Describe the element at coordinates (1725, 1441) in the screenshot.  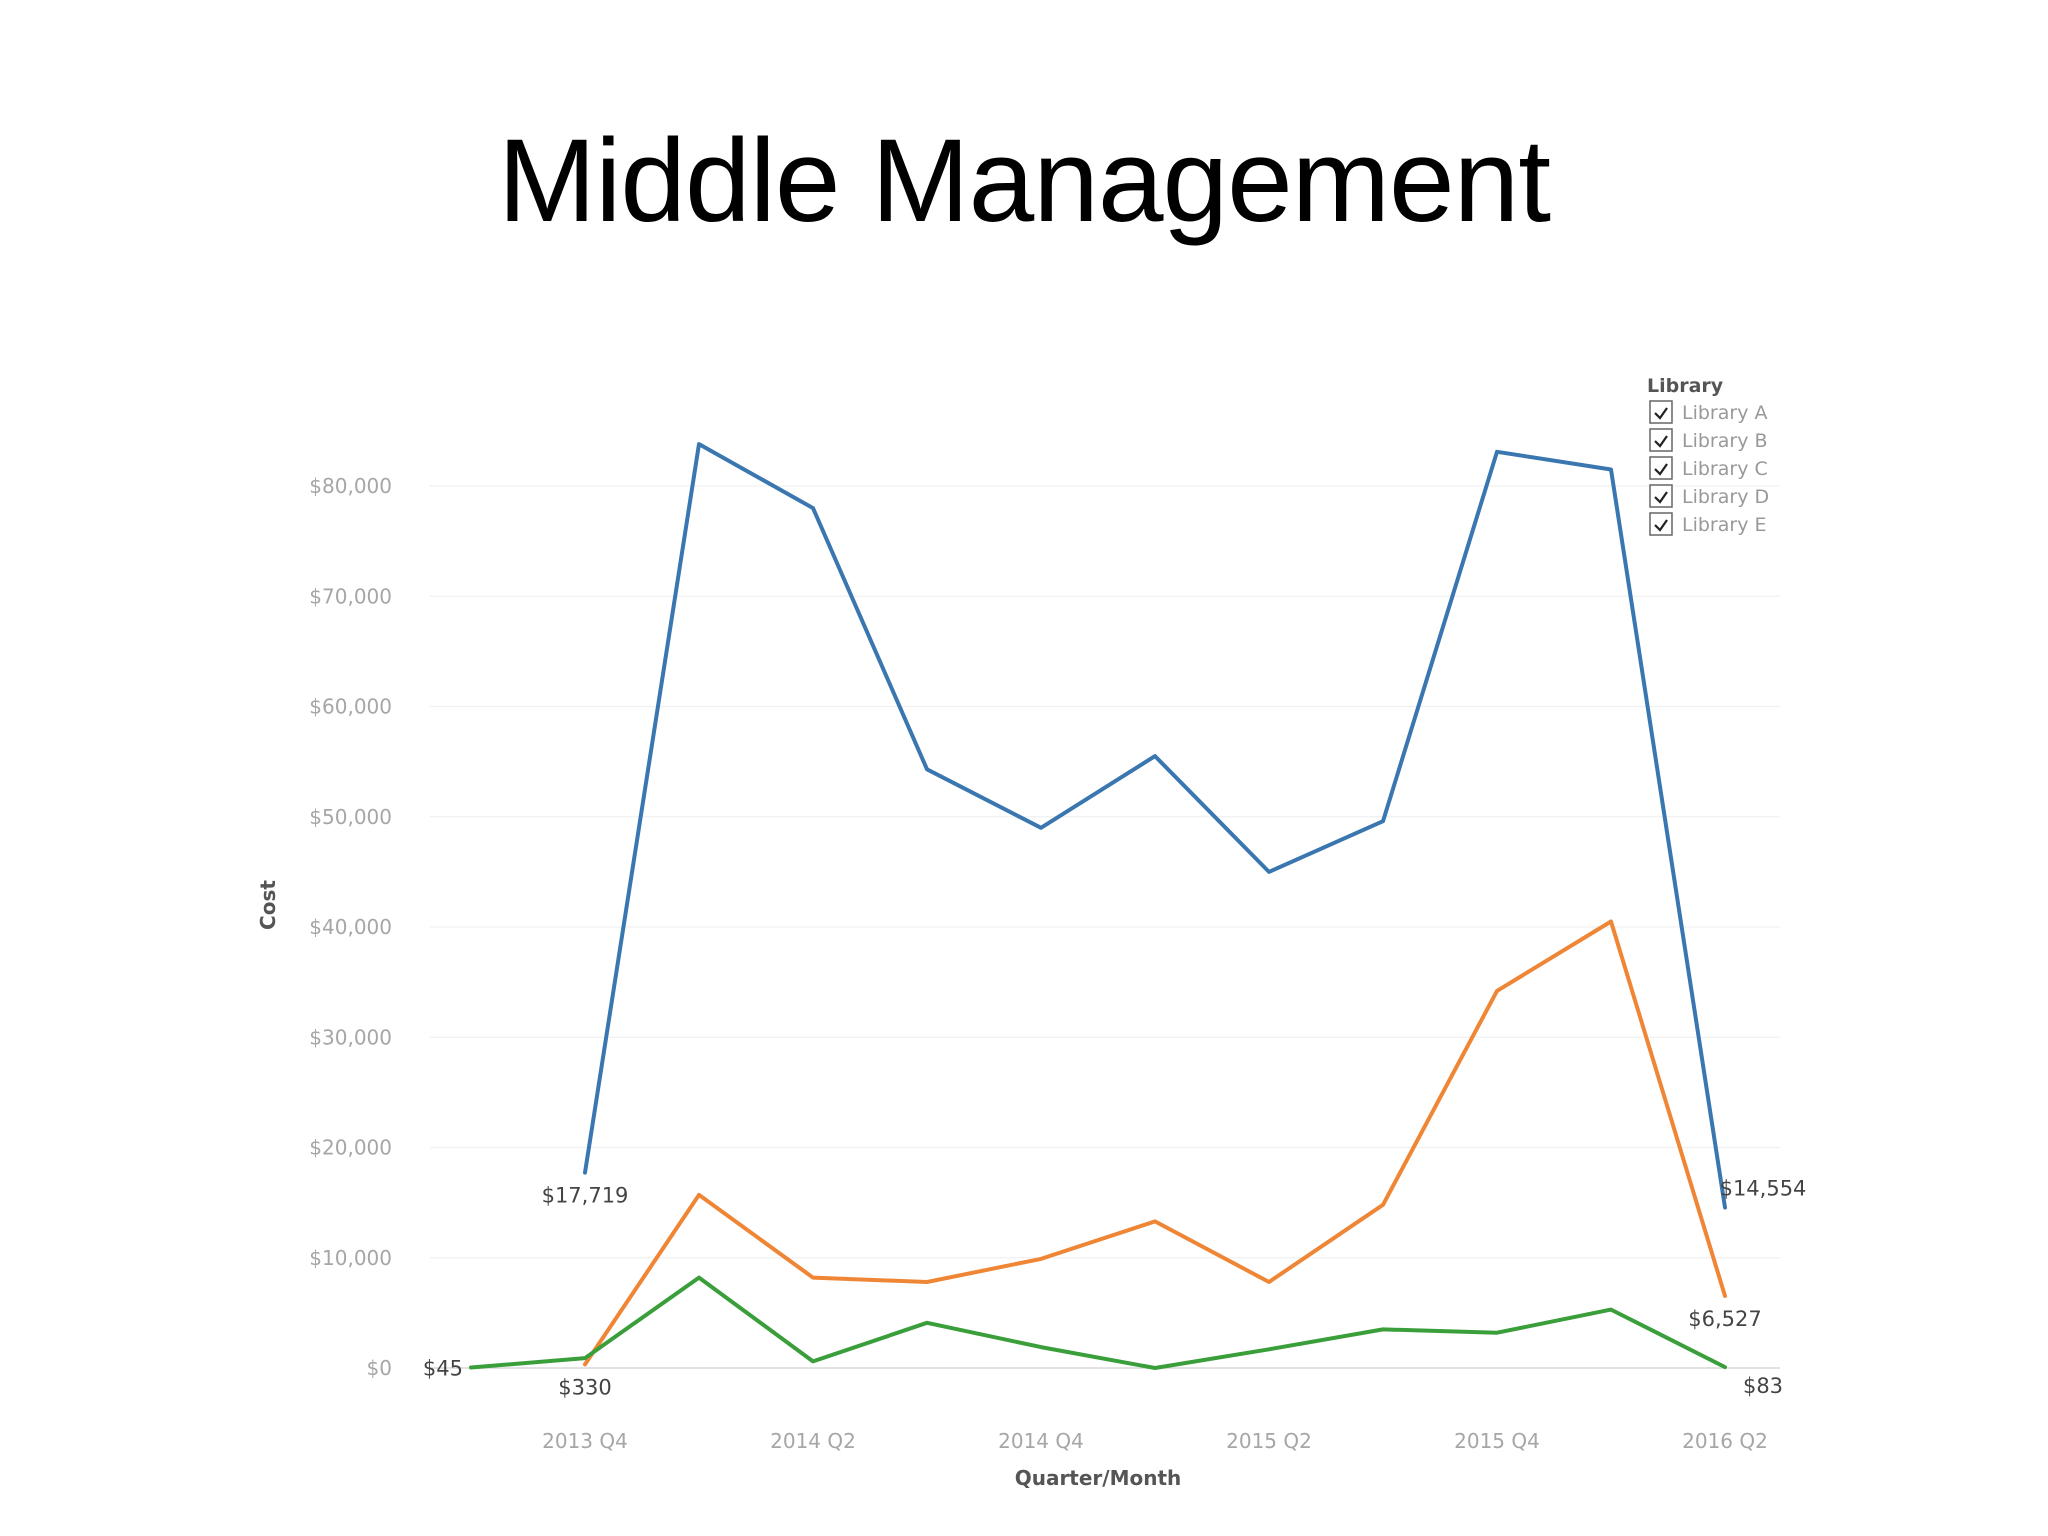
I see `x-tick-label: 2016 Q2` at that location.